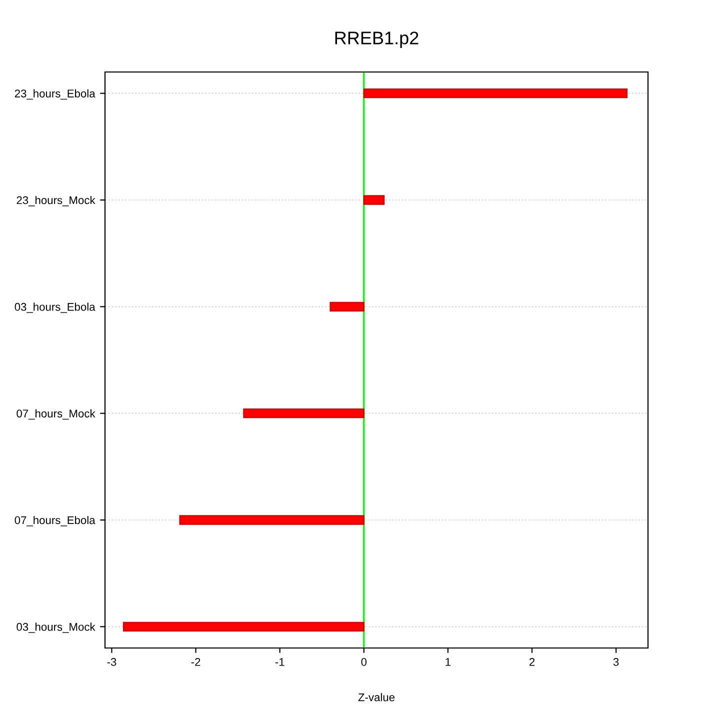 Image resolution: width=720 pixels, height=720 pixels. I want to click on y-tick-label: 23_hours_Mock, so click(56, 201).